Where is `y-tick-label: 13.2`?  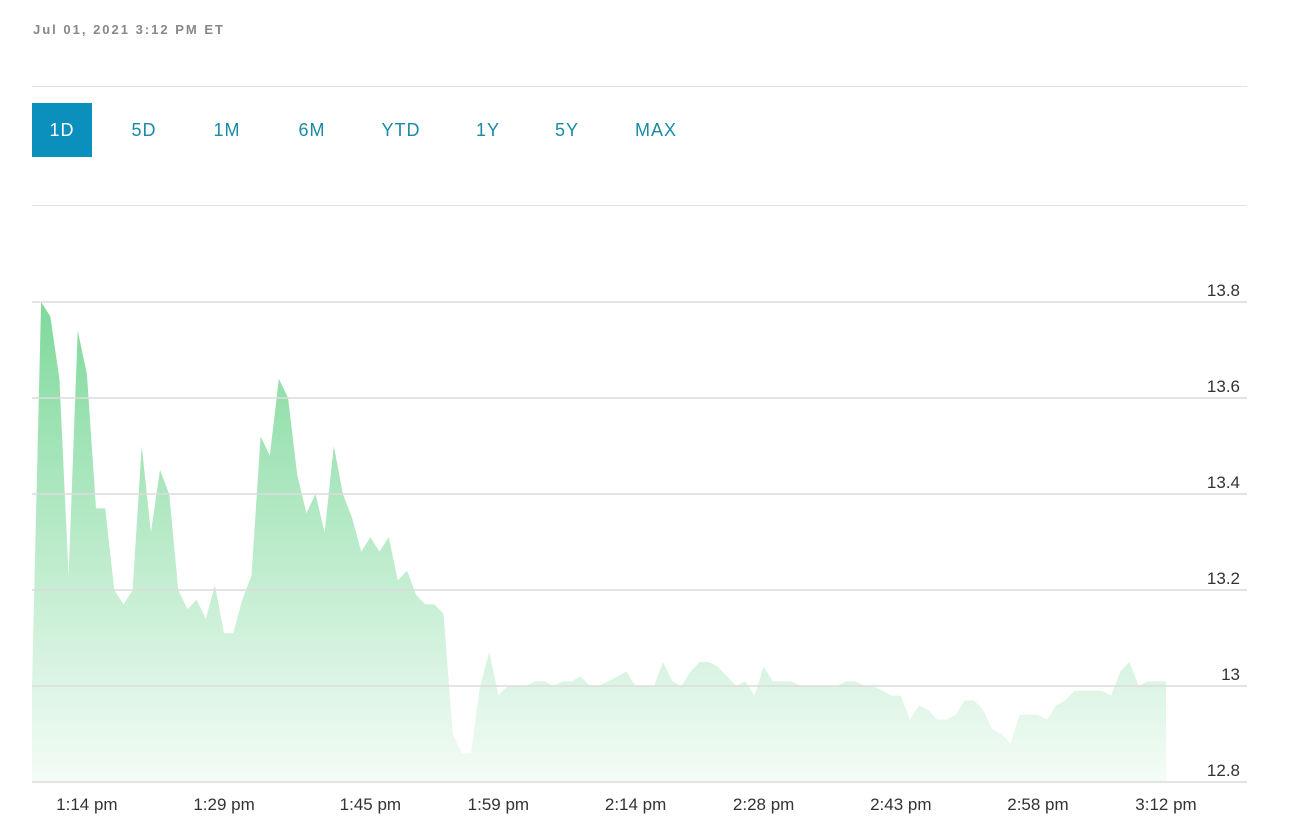 y-tick-label: 13.2 is located at coordinates (1223, 578).